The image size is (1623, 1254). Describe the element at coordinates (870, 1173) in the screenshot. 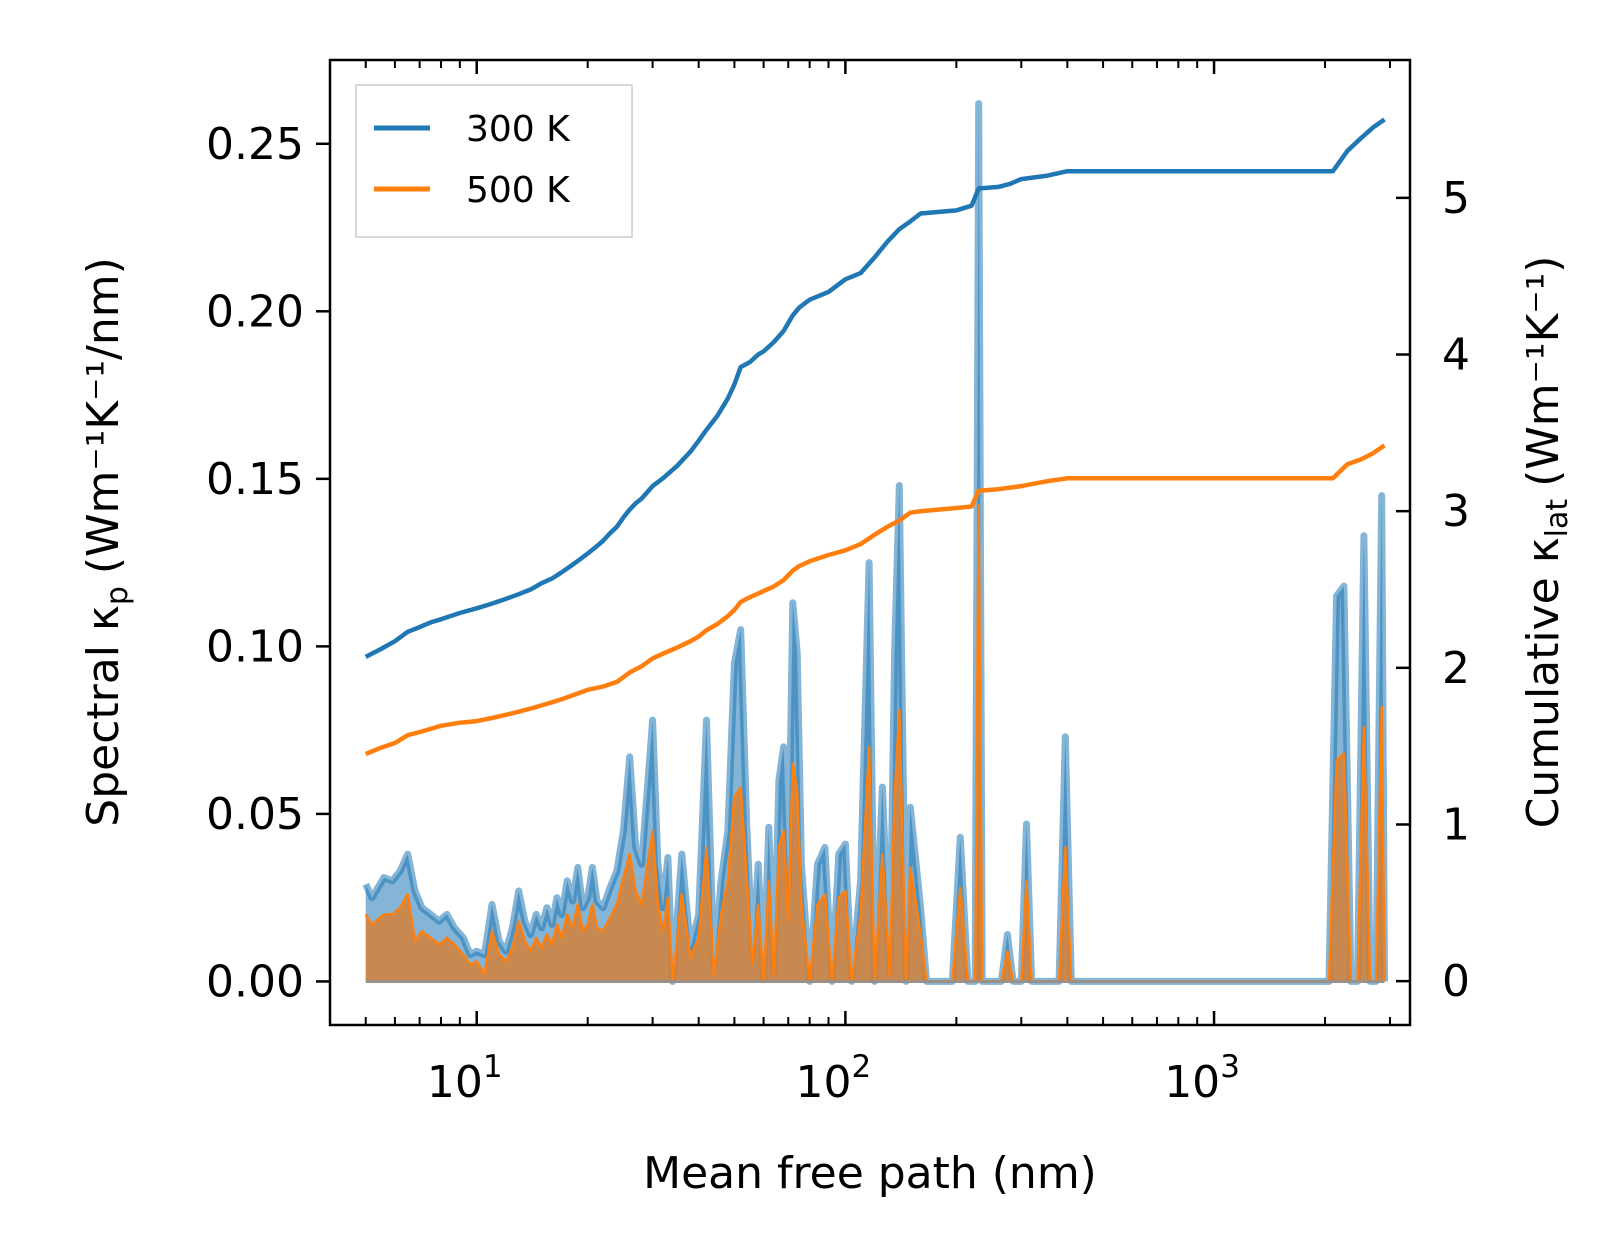

I see `x-axis-title: Mean free path (nm)` at that location.